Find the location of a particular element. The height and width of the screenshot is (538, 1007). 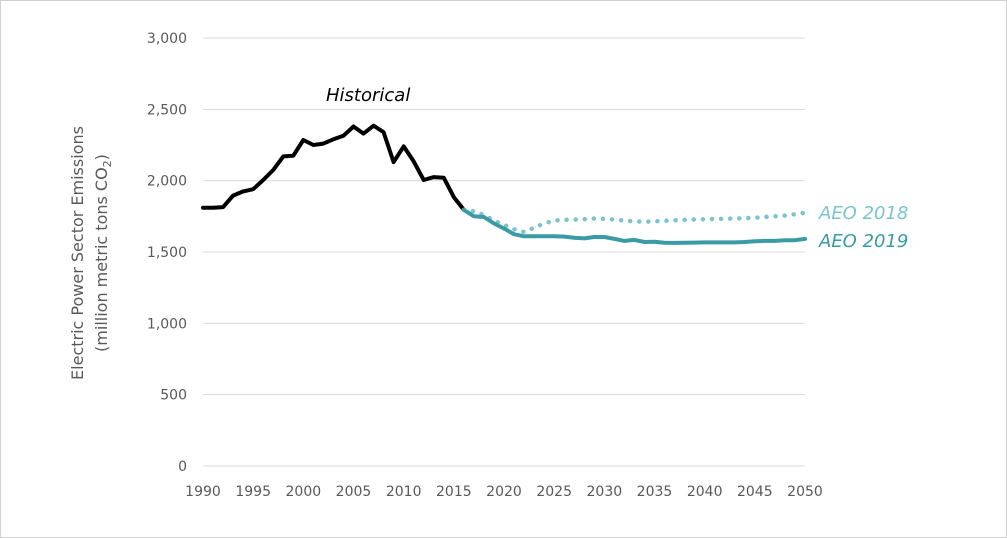

y-axis-title-prefix: (million metric tons CO is located at coordinates (101, 259).